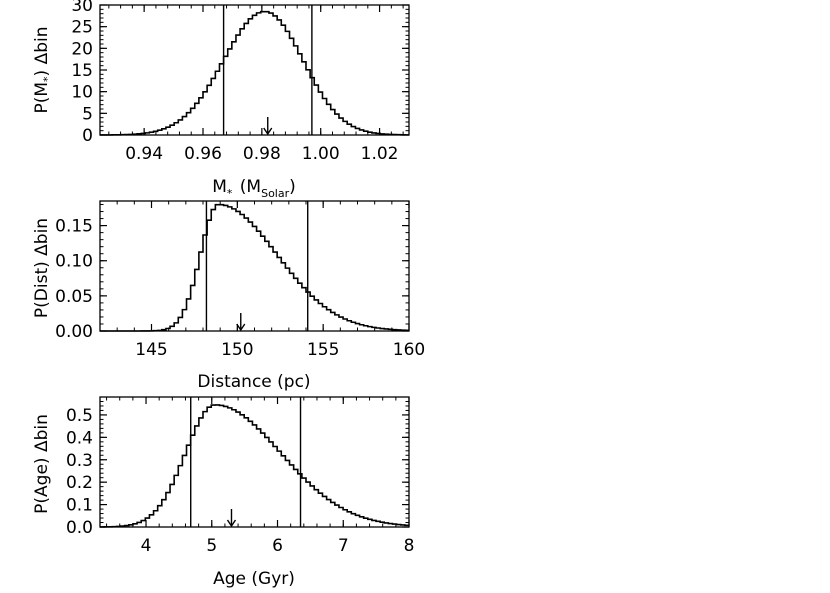 The width and height of the screenshot is (830, 593). Describe the element at coordinates (323, 350) in the screenshot. I see `x-tick-label: 155` at that location.